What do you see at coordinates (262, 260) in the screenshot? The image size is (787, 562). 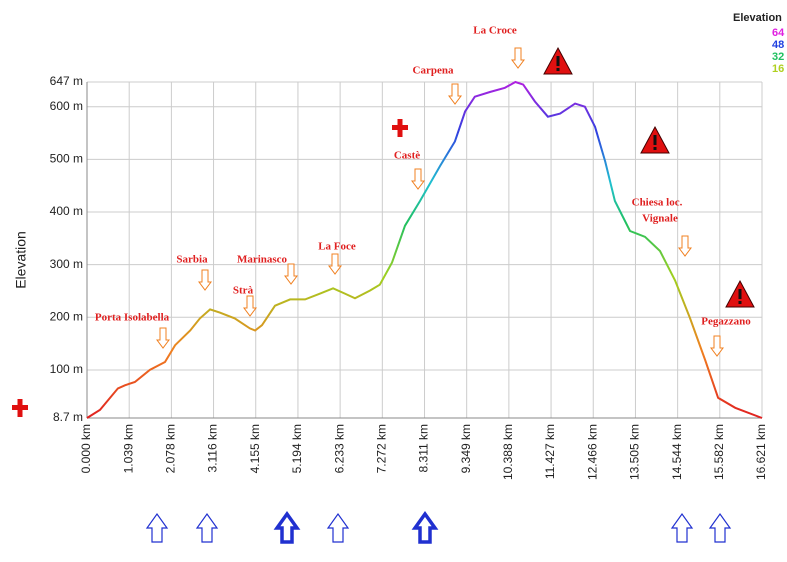 I see `place-label: Marinasco` at bounding box center [262, 260].